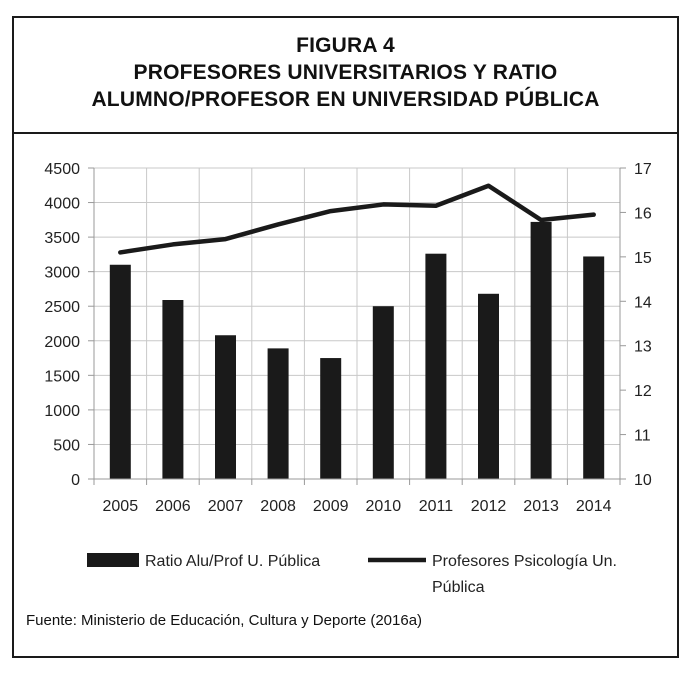 The height and width of the screenshot is (673, 699). Describe the element at coordinates (62, 307) in the screenshot. I see `y-left-tick-label: 2500` at that location.